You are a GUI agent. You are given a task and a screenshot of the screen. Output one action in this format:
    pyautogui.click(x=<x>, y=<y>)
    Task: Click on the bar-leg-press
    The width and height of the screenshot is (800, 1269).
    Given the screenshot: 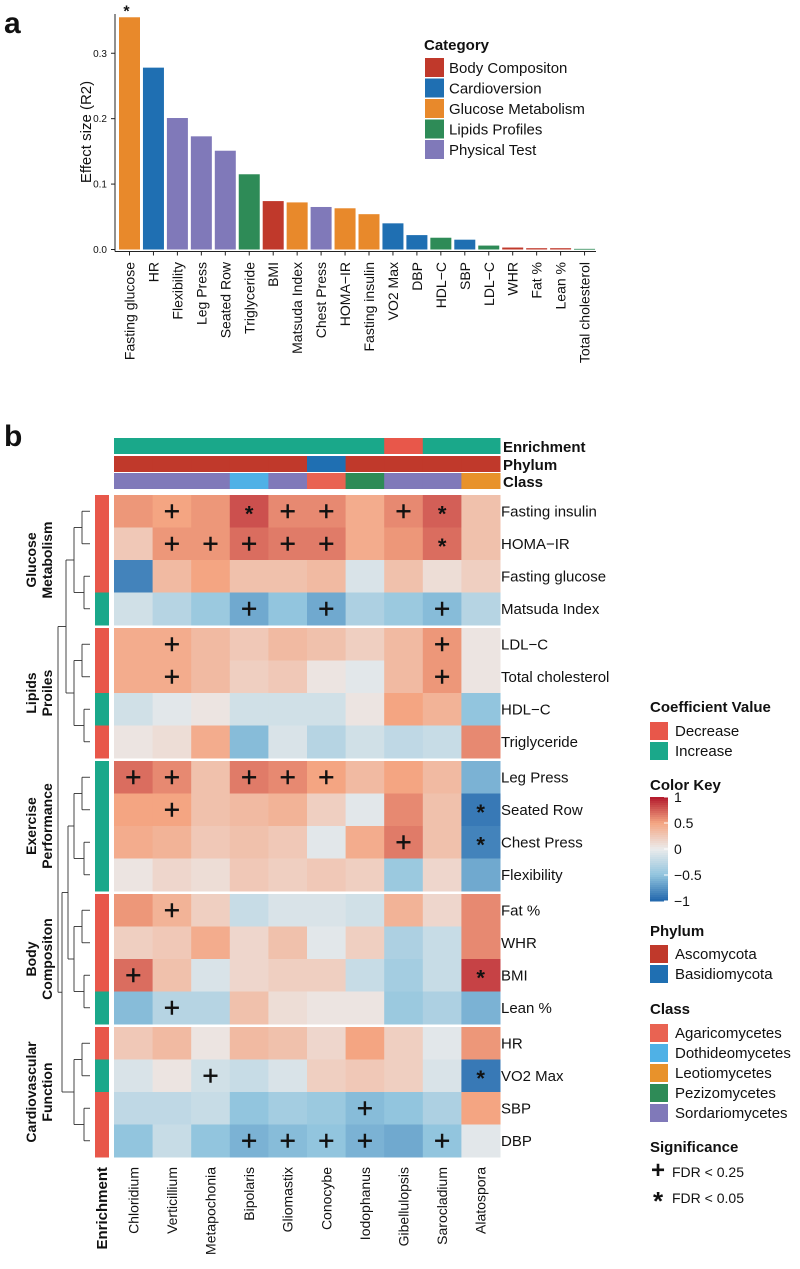 What is the action you would take?
    pyautogui.click(x=201, y=193)
    